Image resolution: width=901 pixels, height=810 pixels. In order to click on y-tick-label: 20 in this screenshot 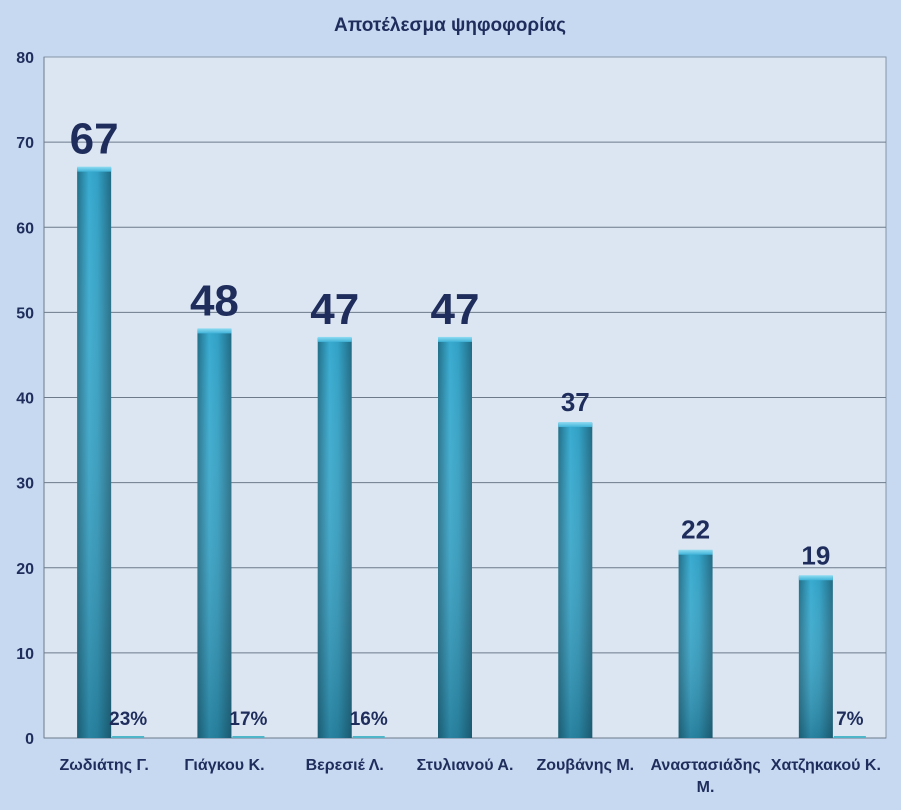, I will do `click(25, 569)`.